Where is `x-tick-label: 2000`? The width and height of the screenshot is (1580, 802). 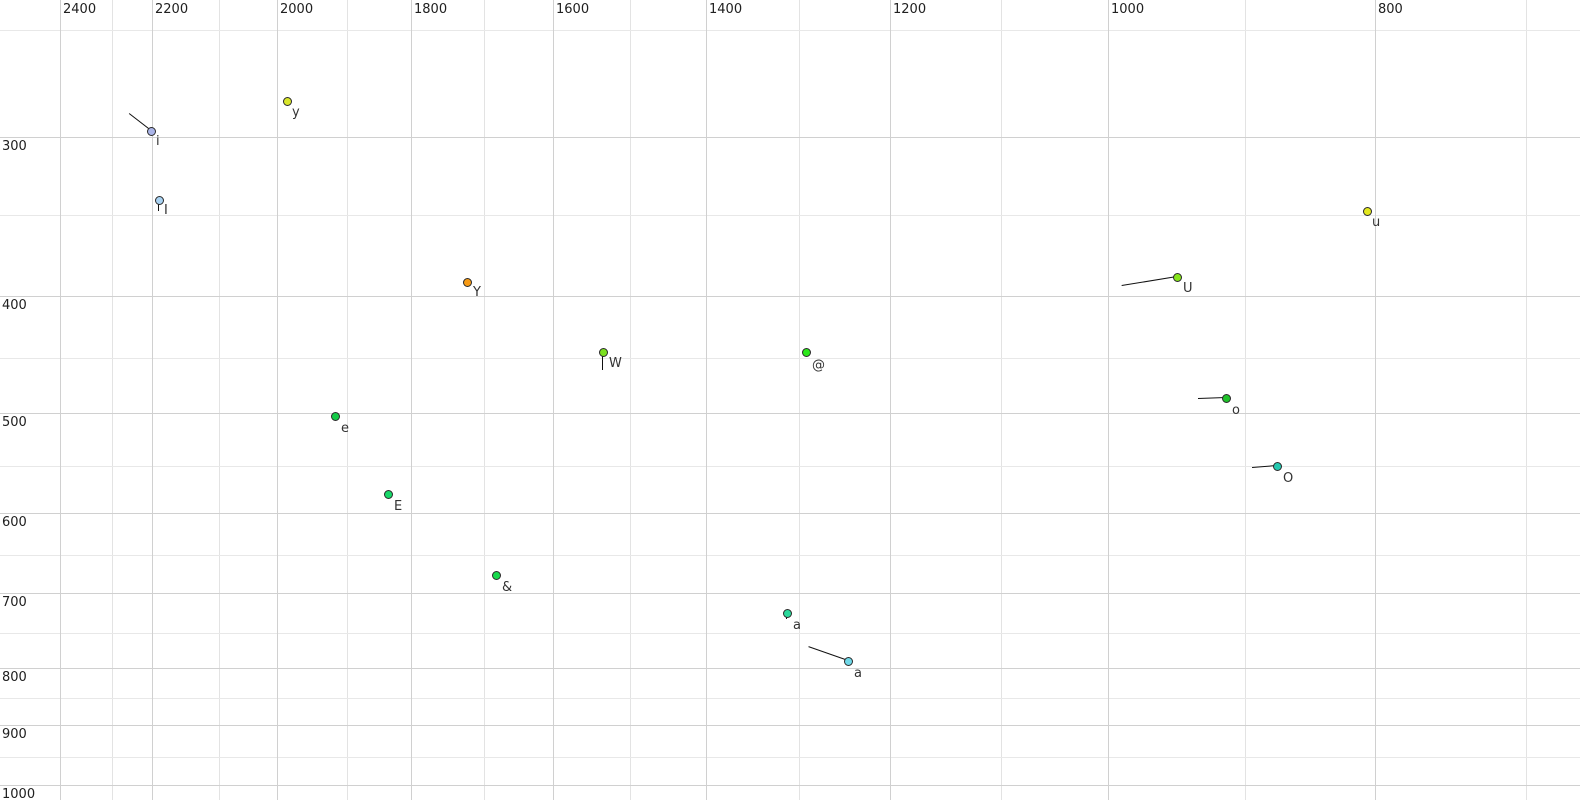 x-tick-label: 2000 is located at coordinates (297, 9).